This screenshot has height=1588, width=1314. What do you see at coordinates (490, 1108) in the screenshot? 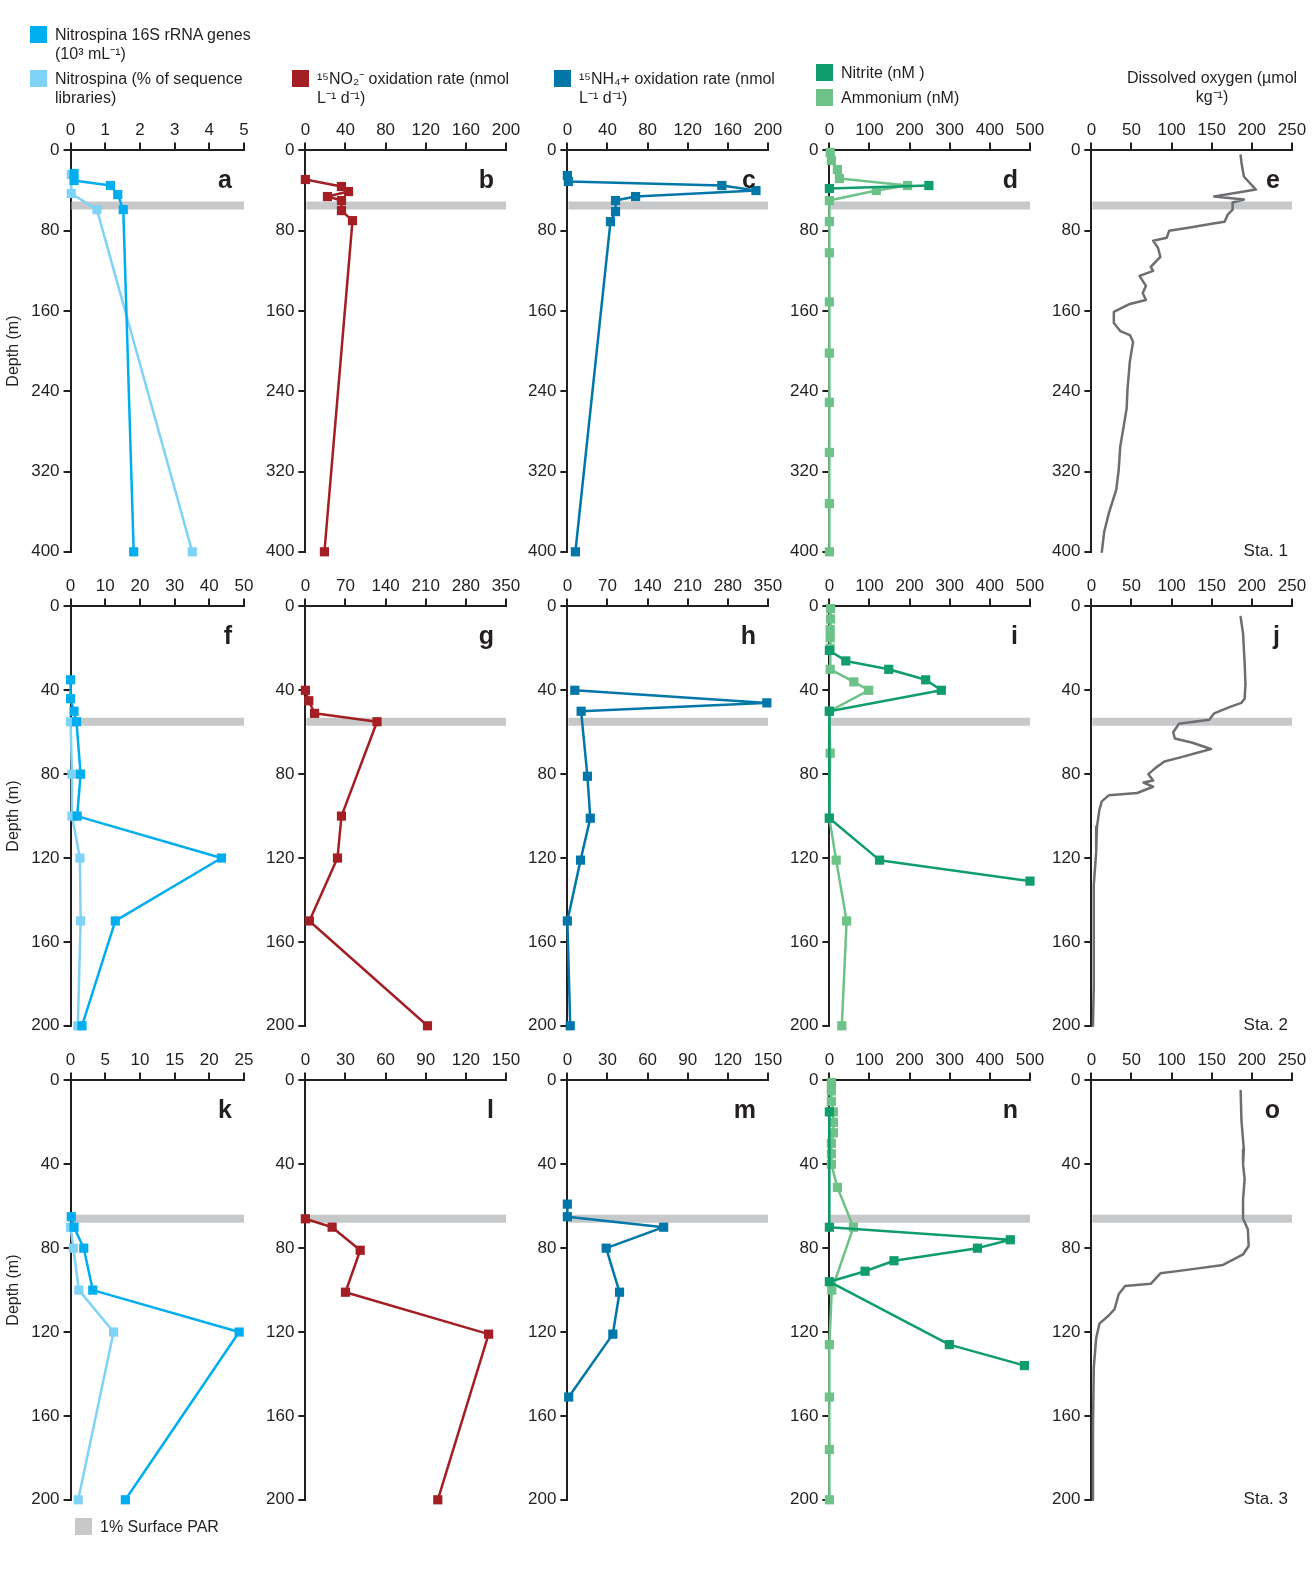
I see `text: l` at bounding box center [490, 1108].